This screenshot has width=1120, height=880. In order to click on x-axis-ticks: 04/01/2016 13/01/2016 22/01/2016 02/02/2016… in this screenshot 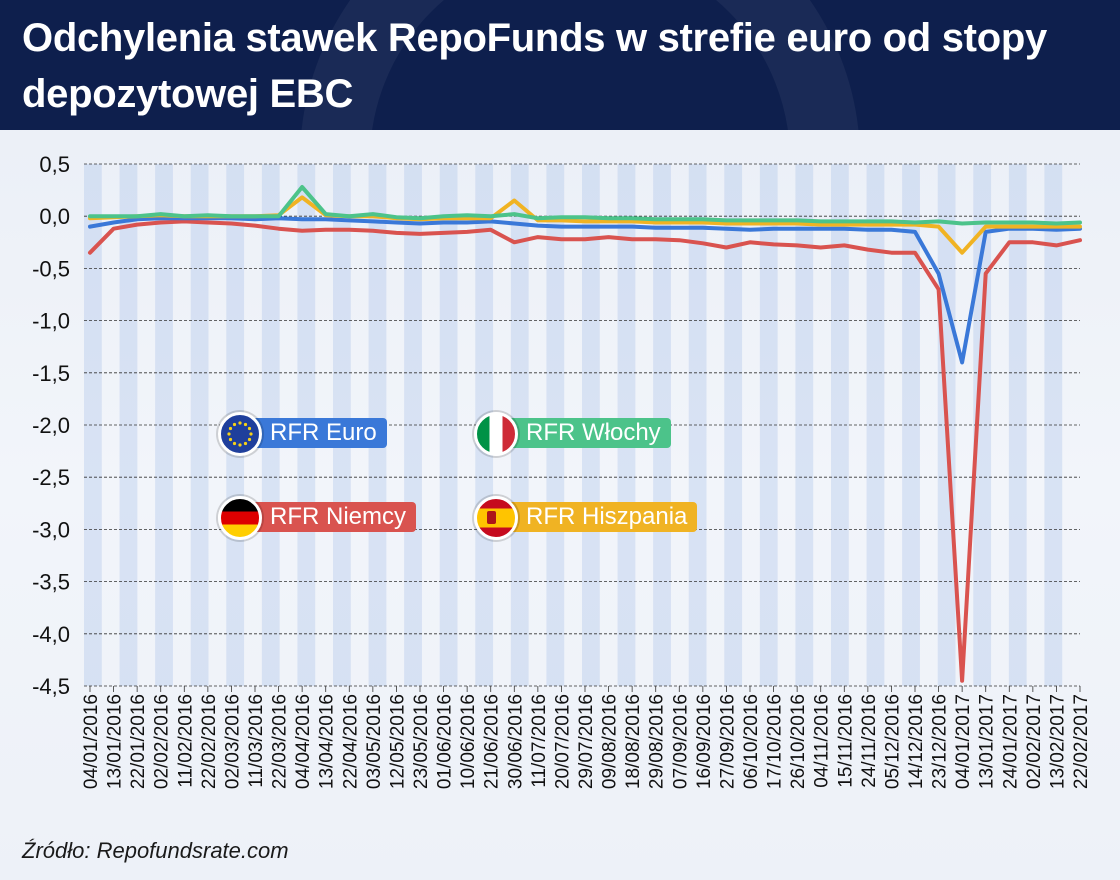, I will do `click(586, 737)`.